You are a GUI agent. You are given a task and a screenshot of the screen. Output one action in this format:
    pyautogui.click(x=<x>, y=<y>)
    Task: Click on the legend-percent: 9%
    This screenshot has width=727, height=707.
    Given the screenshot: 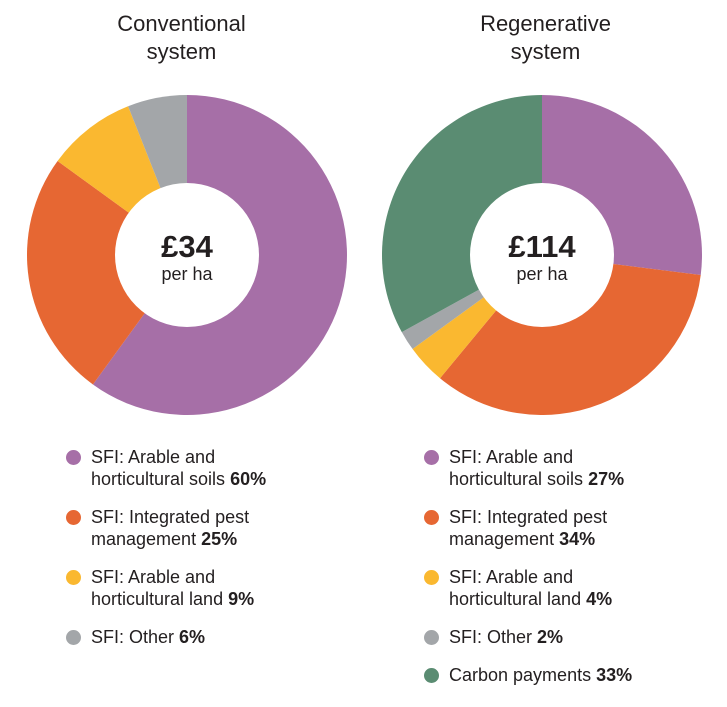 What is the action you would take?
    pyautogui.click(x=241, y=599)
    